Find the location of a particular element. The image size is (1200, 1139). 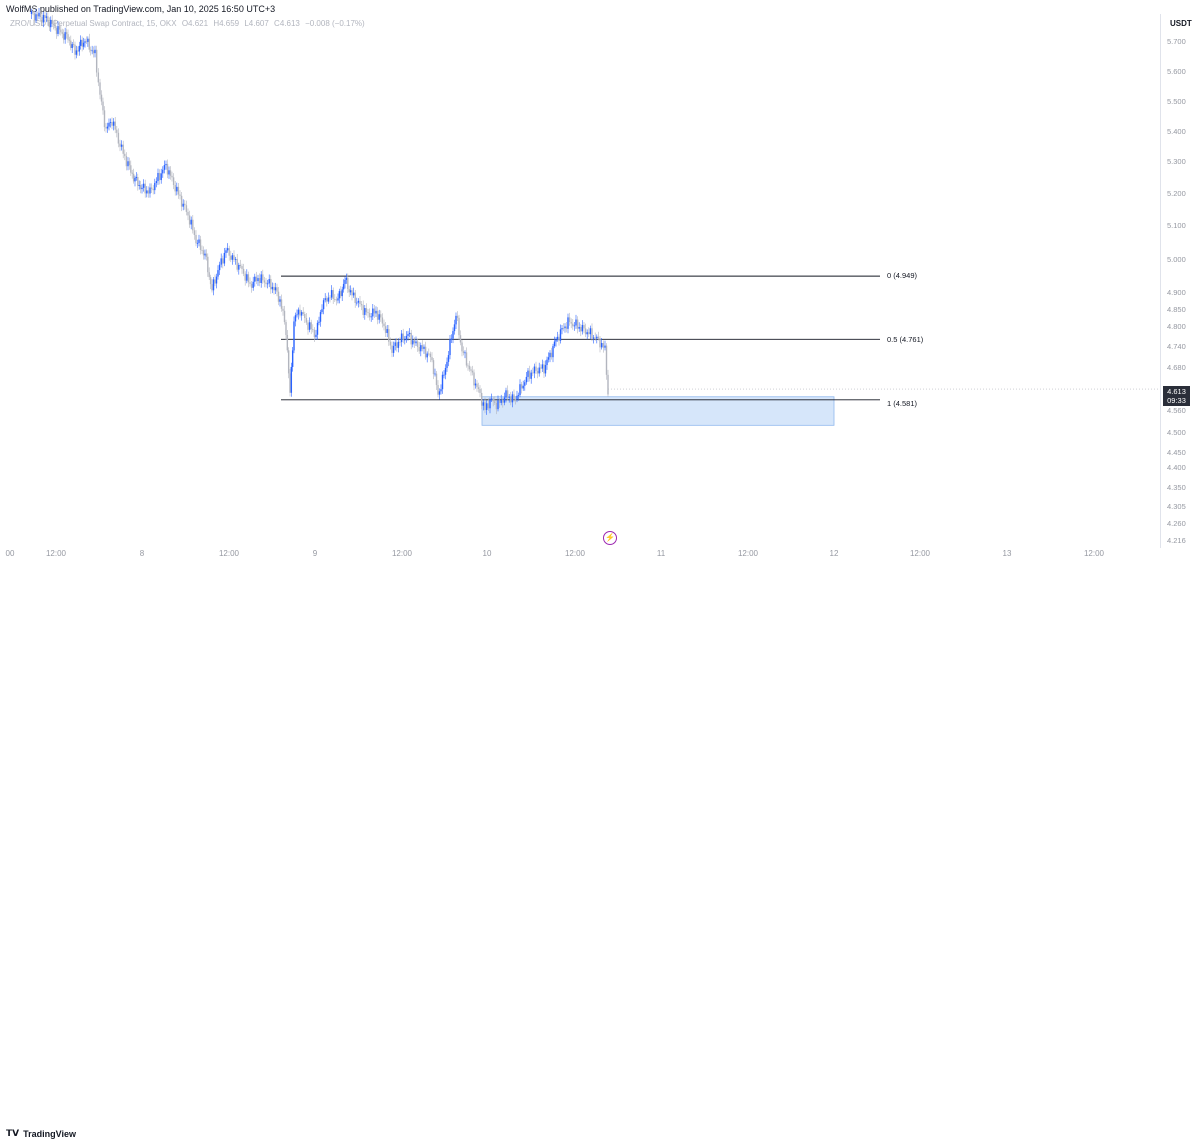

time-axis-label: 12 is located at coordinates (834, 553).